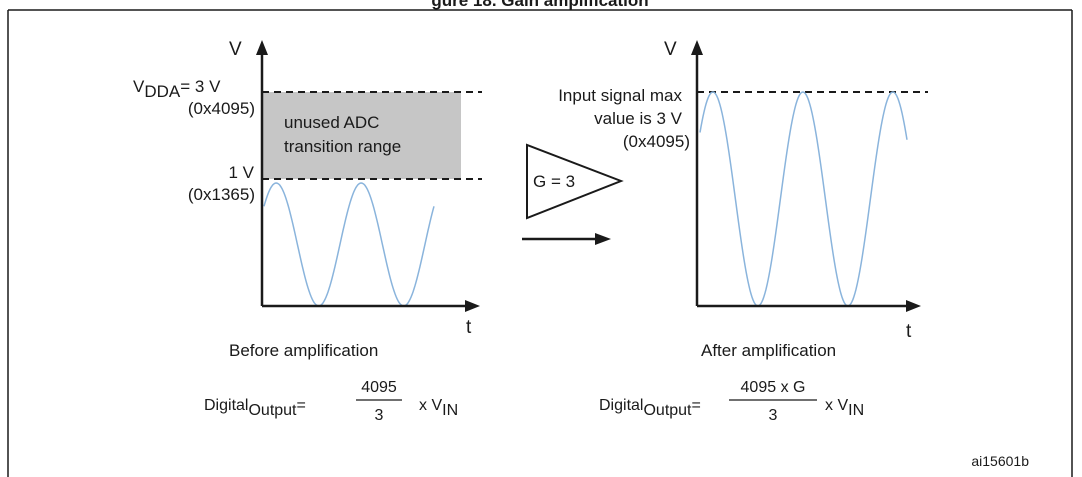  What do you see at coordinates (844, 408) in the screenshot?
I see `after-formula-rhs: x VIN` at bounding box center [844, 408].